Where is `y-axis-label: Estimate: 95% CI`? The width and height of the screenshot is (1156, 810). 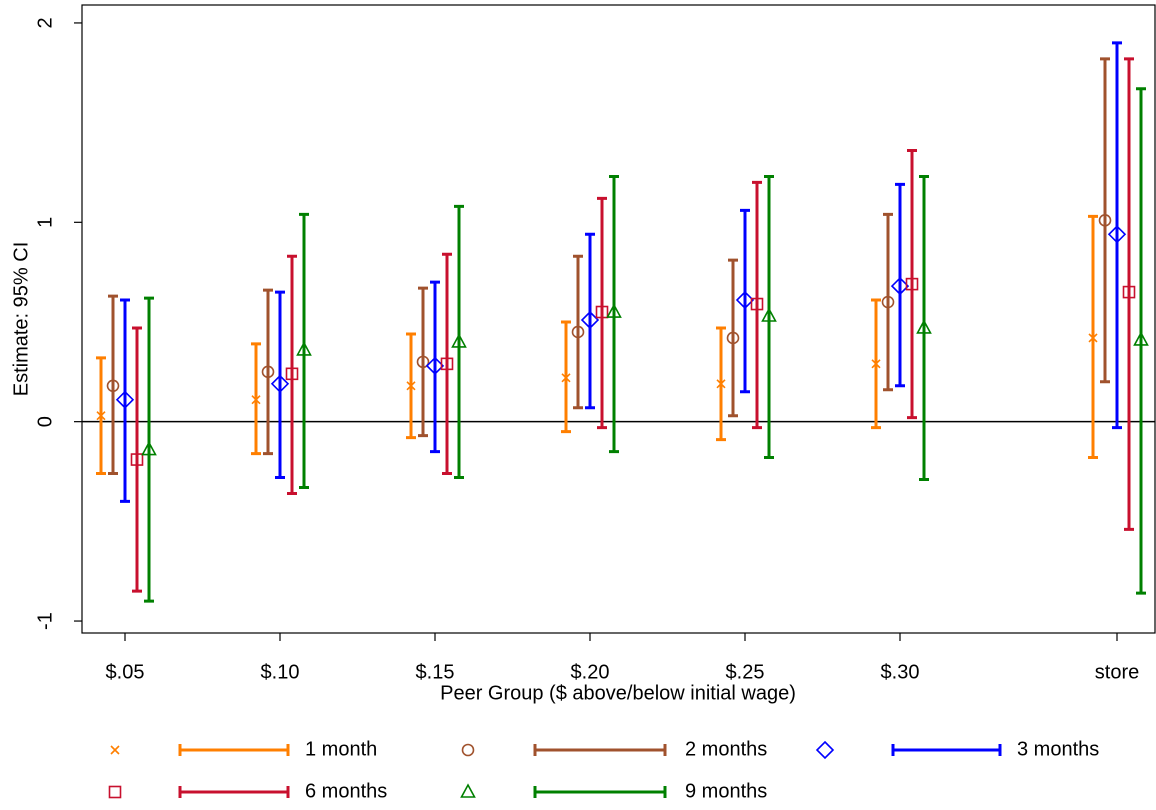 y-axis-label: Estimate: 95% CI is located at coordinates (21, 319).